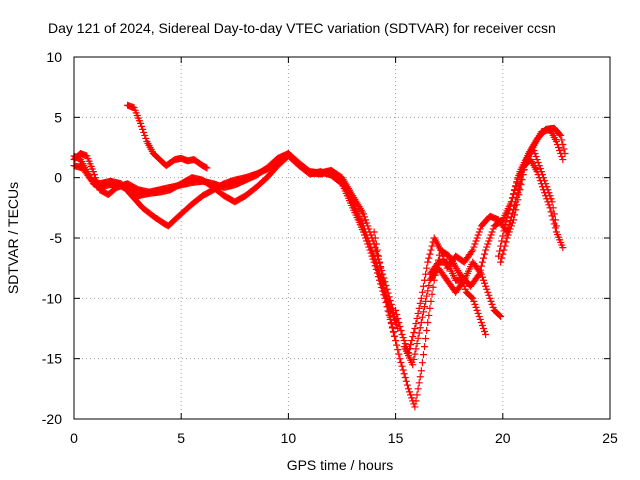  Describe the element at coordinates (56, 238) in the screenshot. I see `y-tick-label: -5` at that location.